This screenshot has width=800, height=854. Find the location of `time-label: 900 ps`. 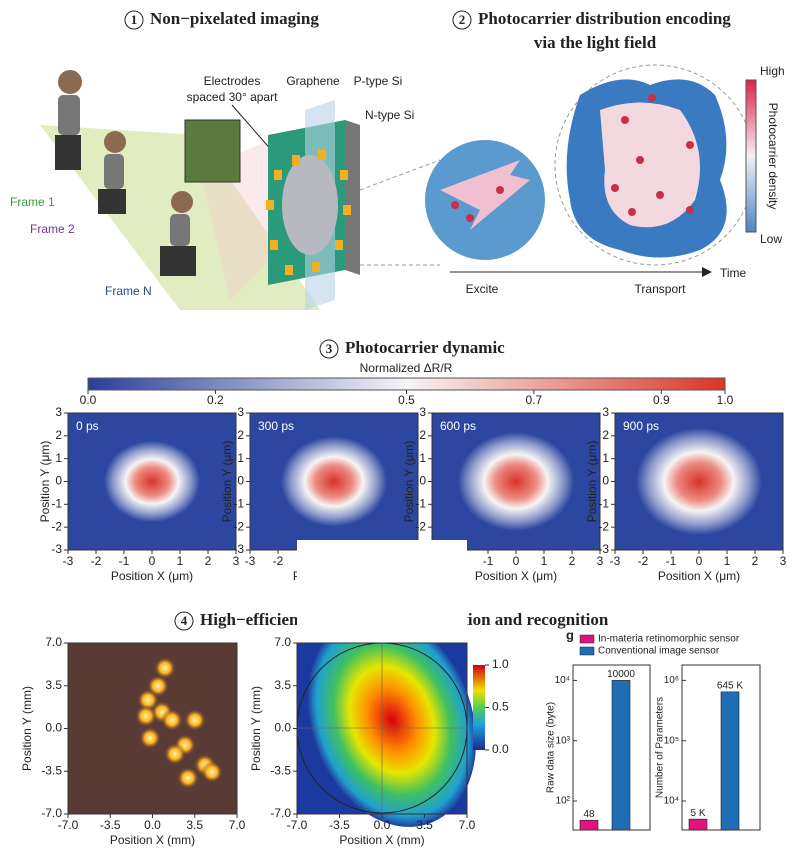

time-label: 900 ps is located at coordinates (641, 426).